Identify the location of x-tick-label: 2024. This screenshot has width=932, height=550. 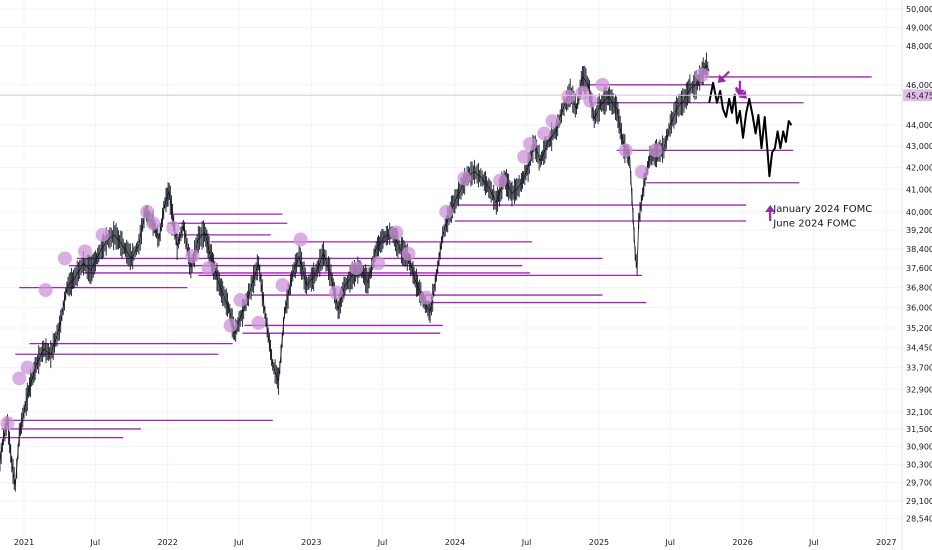
(455, 542).